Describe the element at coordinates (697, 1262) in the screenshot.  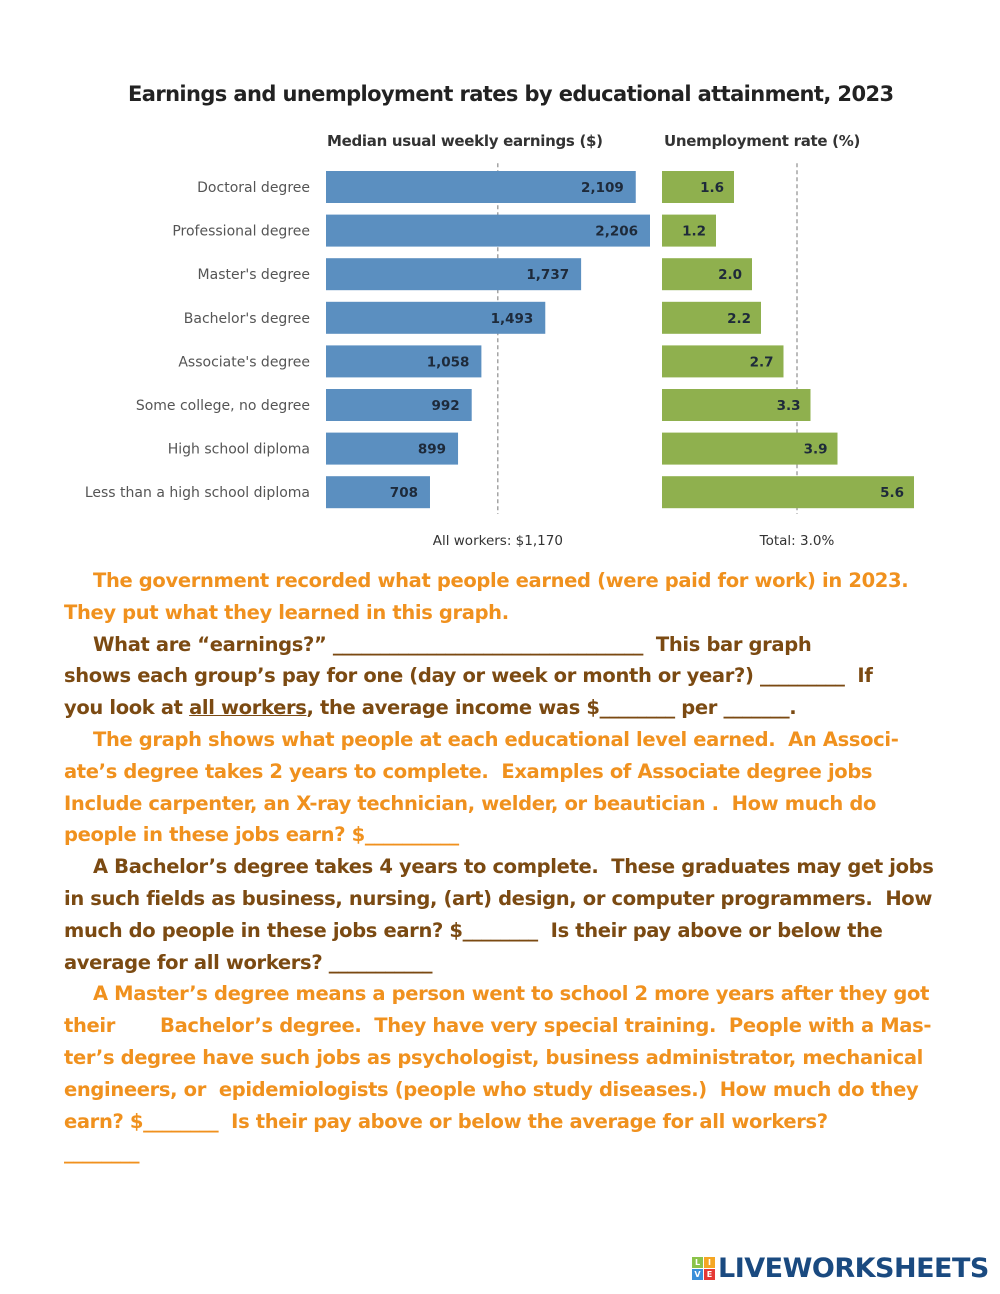
I see `logo-cube: L` at that location.